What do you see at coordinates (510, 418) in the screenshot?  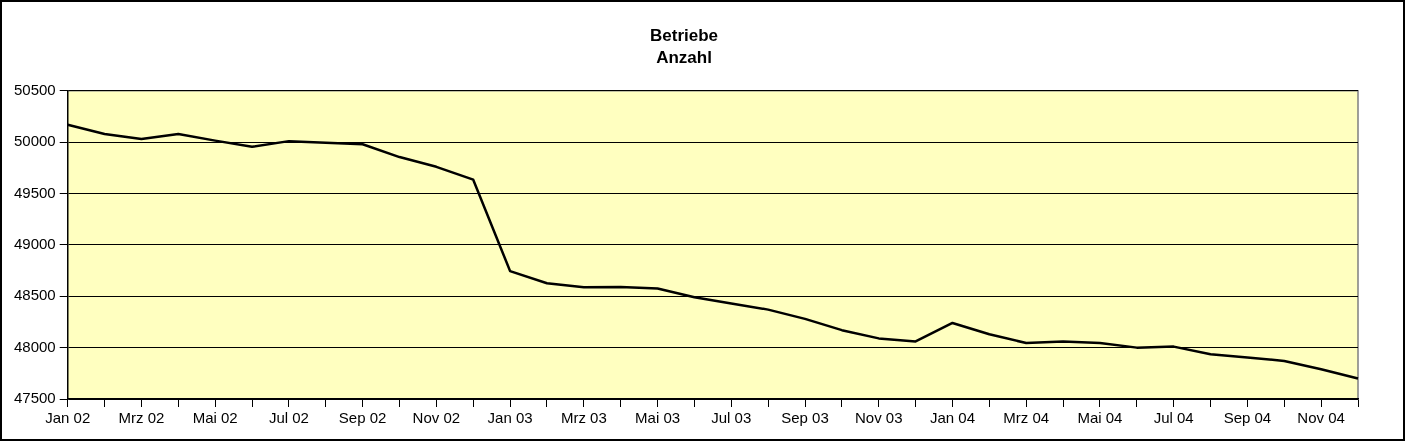 I see `x-tick-label: Jan 03` at bounding box center [510, 418].